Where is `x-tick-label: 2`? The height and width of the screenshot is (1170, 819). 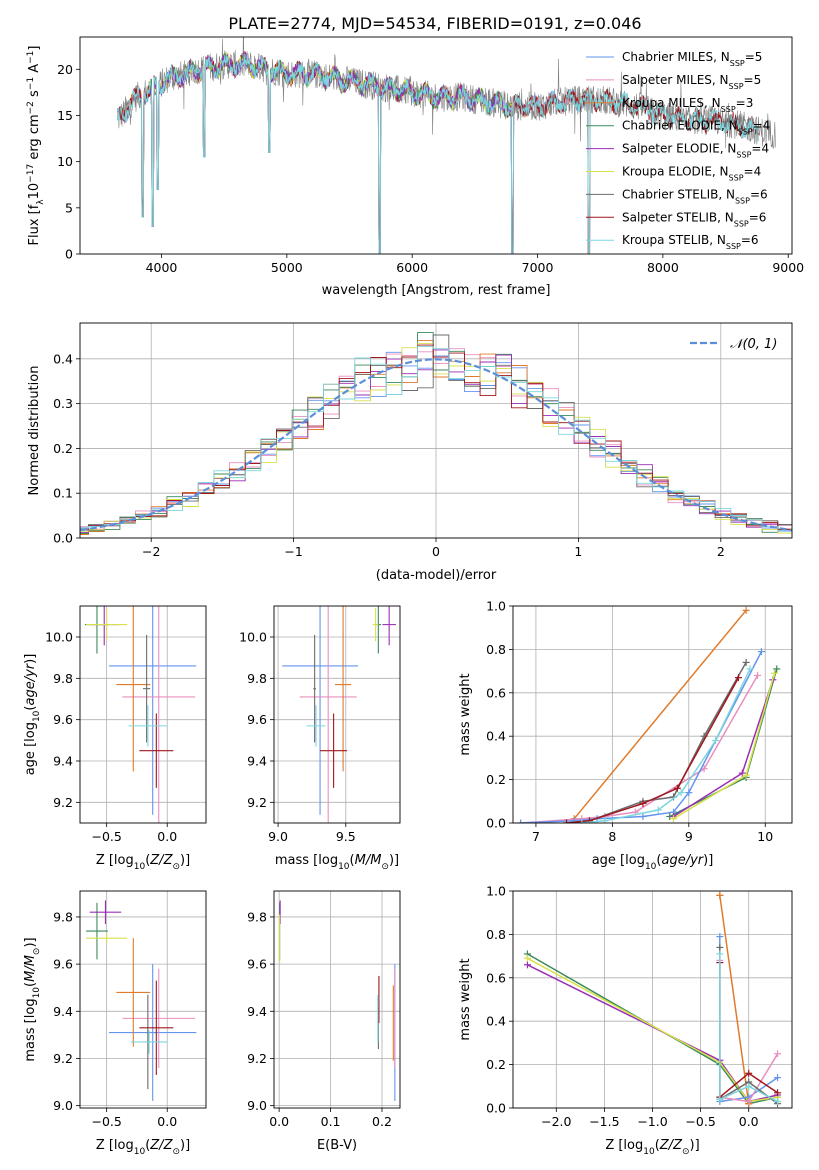 x-tick-label: 2 is located at coordinates (721, 551).